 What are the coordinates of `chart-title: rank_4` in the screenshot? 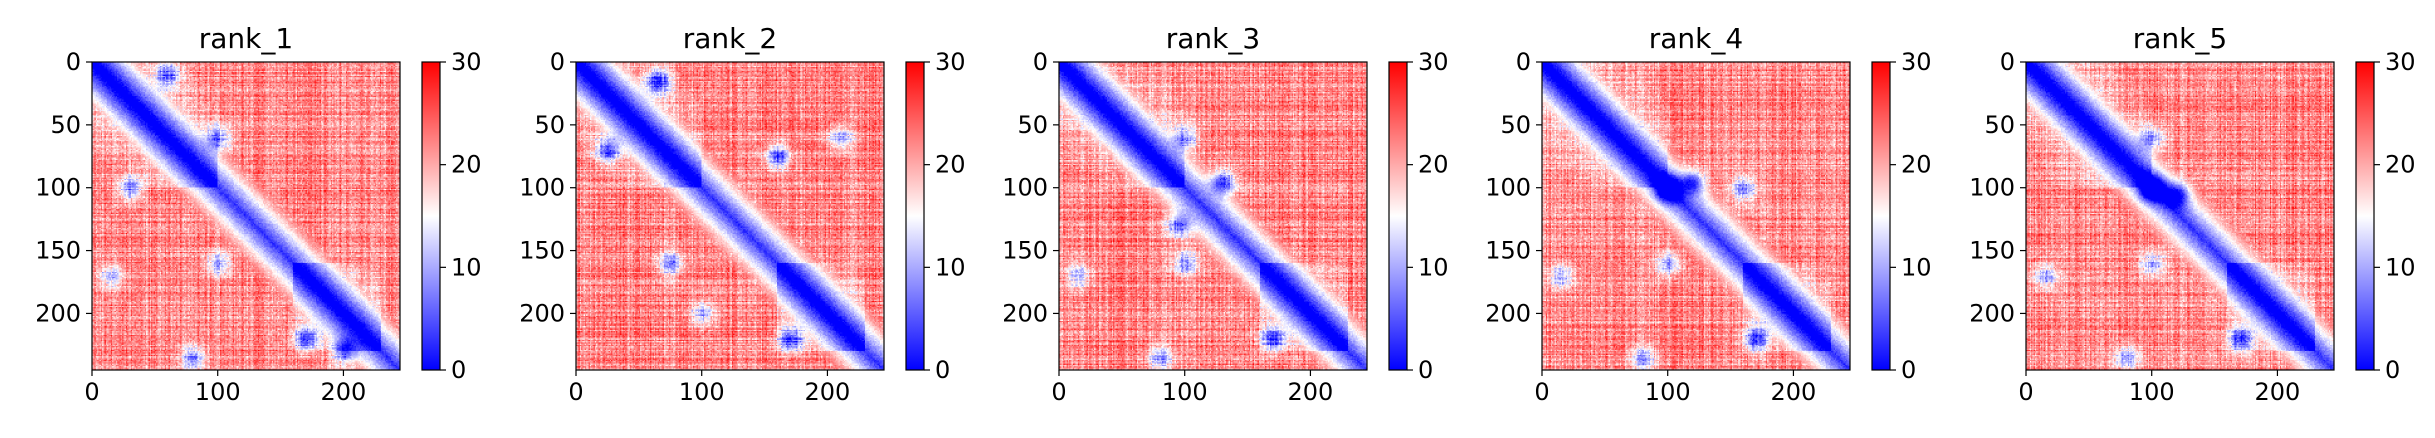 It's located at (1696, 38).